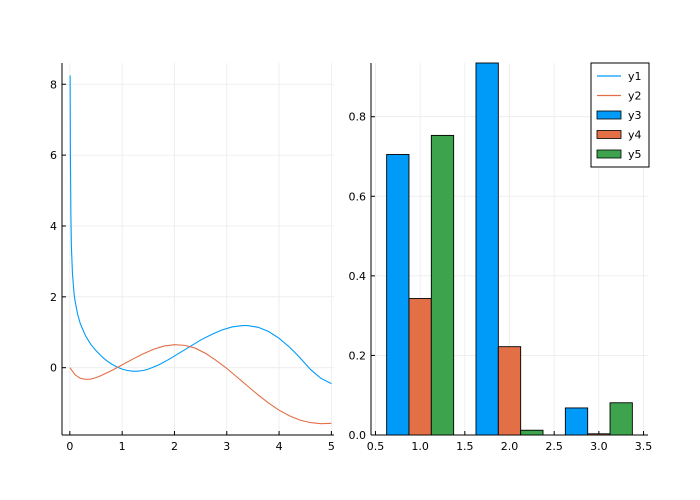 The height and width of the screenshot is (500, 700). Describe the element at coordinates (376, 446) in the screenshot. I see `right-x-tick-label: 0.5` at that location.